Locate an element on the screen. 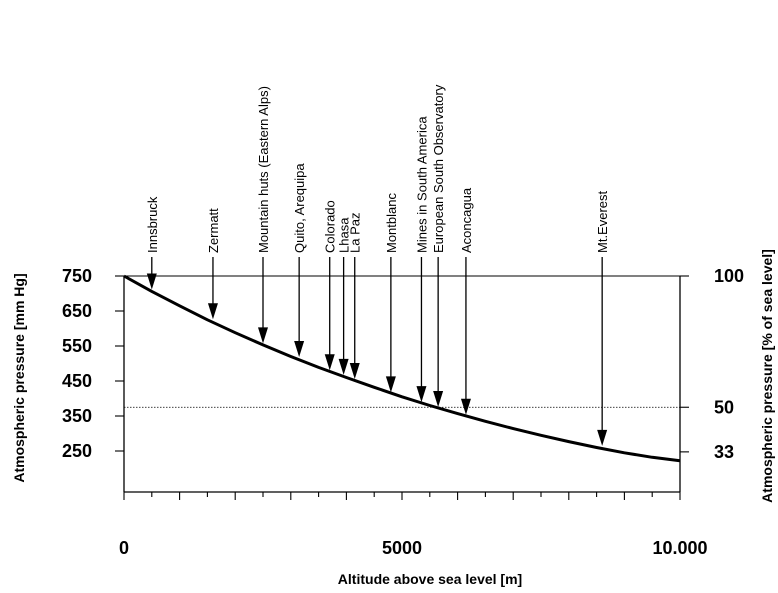 This screenshot has height=593, width=778. x-tick-label: 10.000 is located at coordinates (679, 548).